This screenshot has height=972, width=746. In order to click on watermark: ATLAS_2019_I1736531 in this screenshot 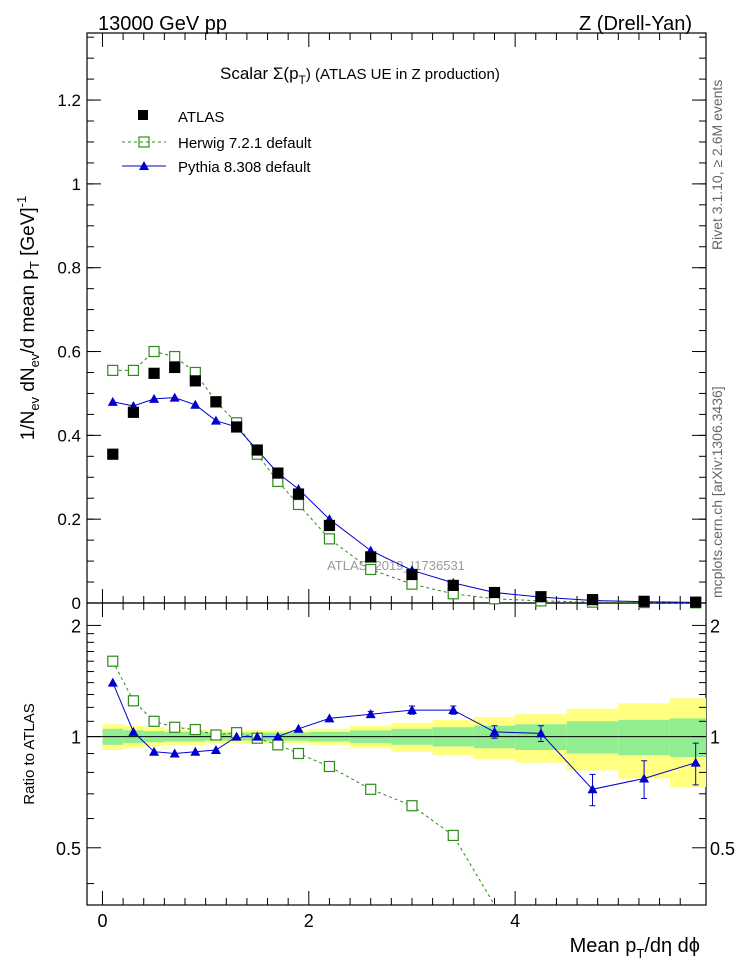, I will do `click(396, 565)`.